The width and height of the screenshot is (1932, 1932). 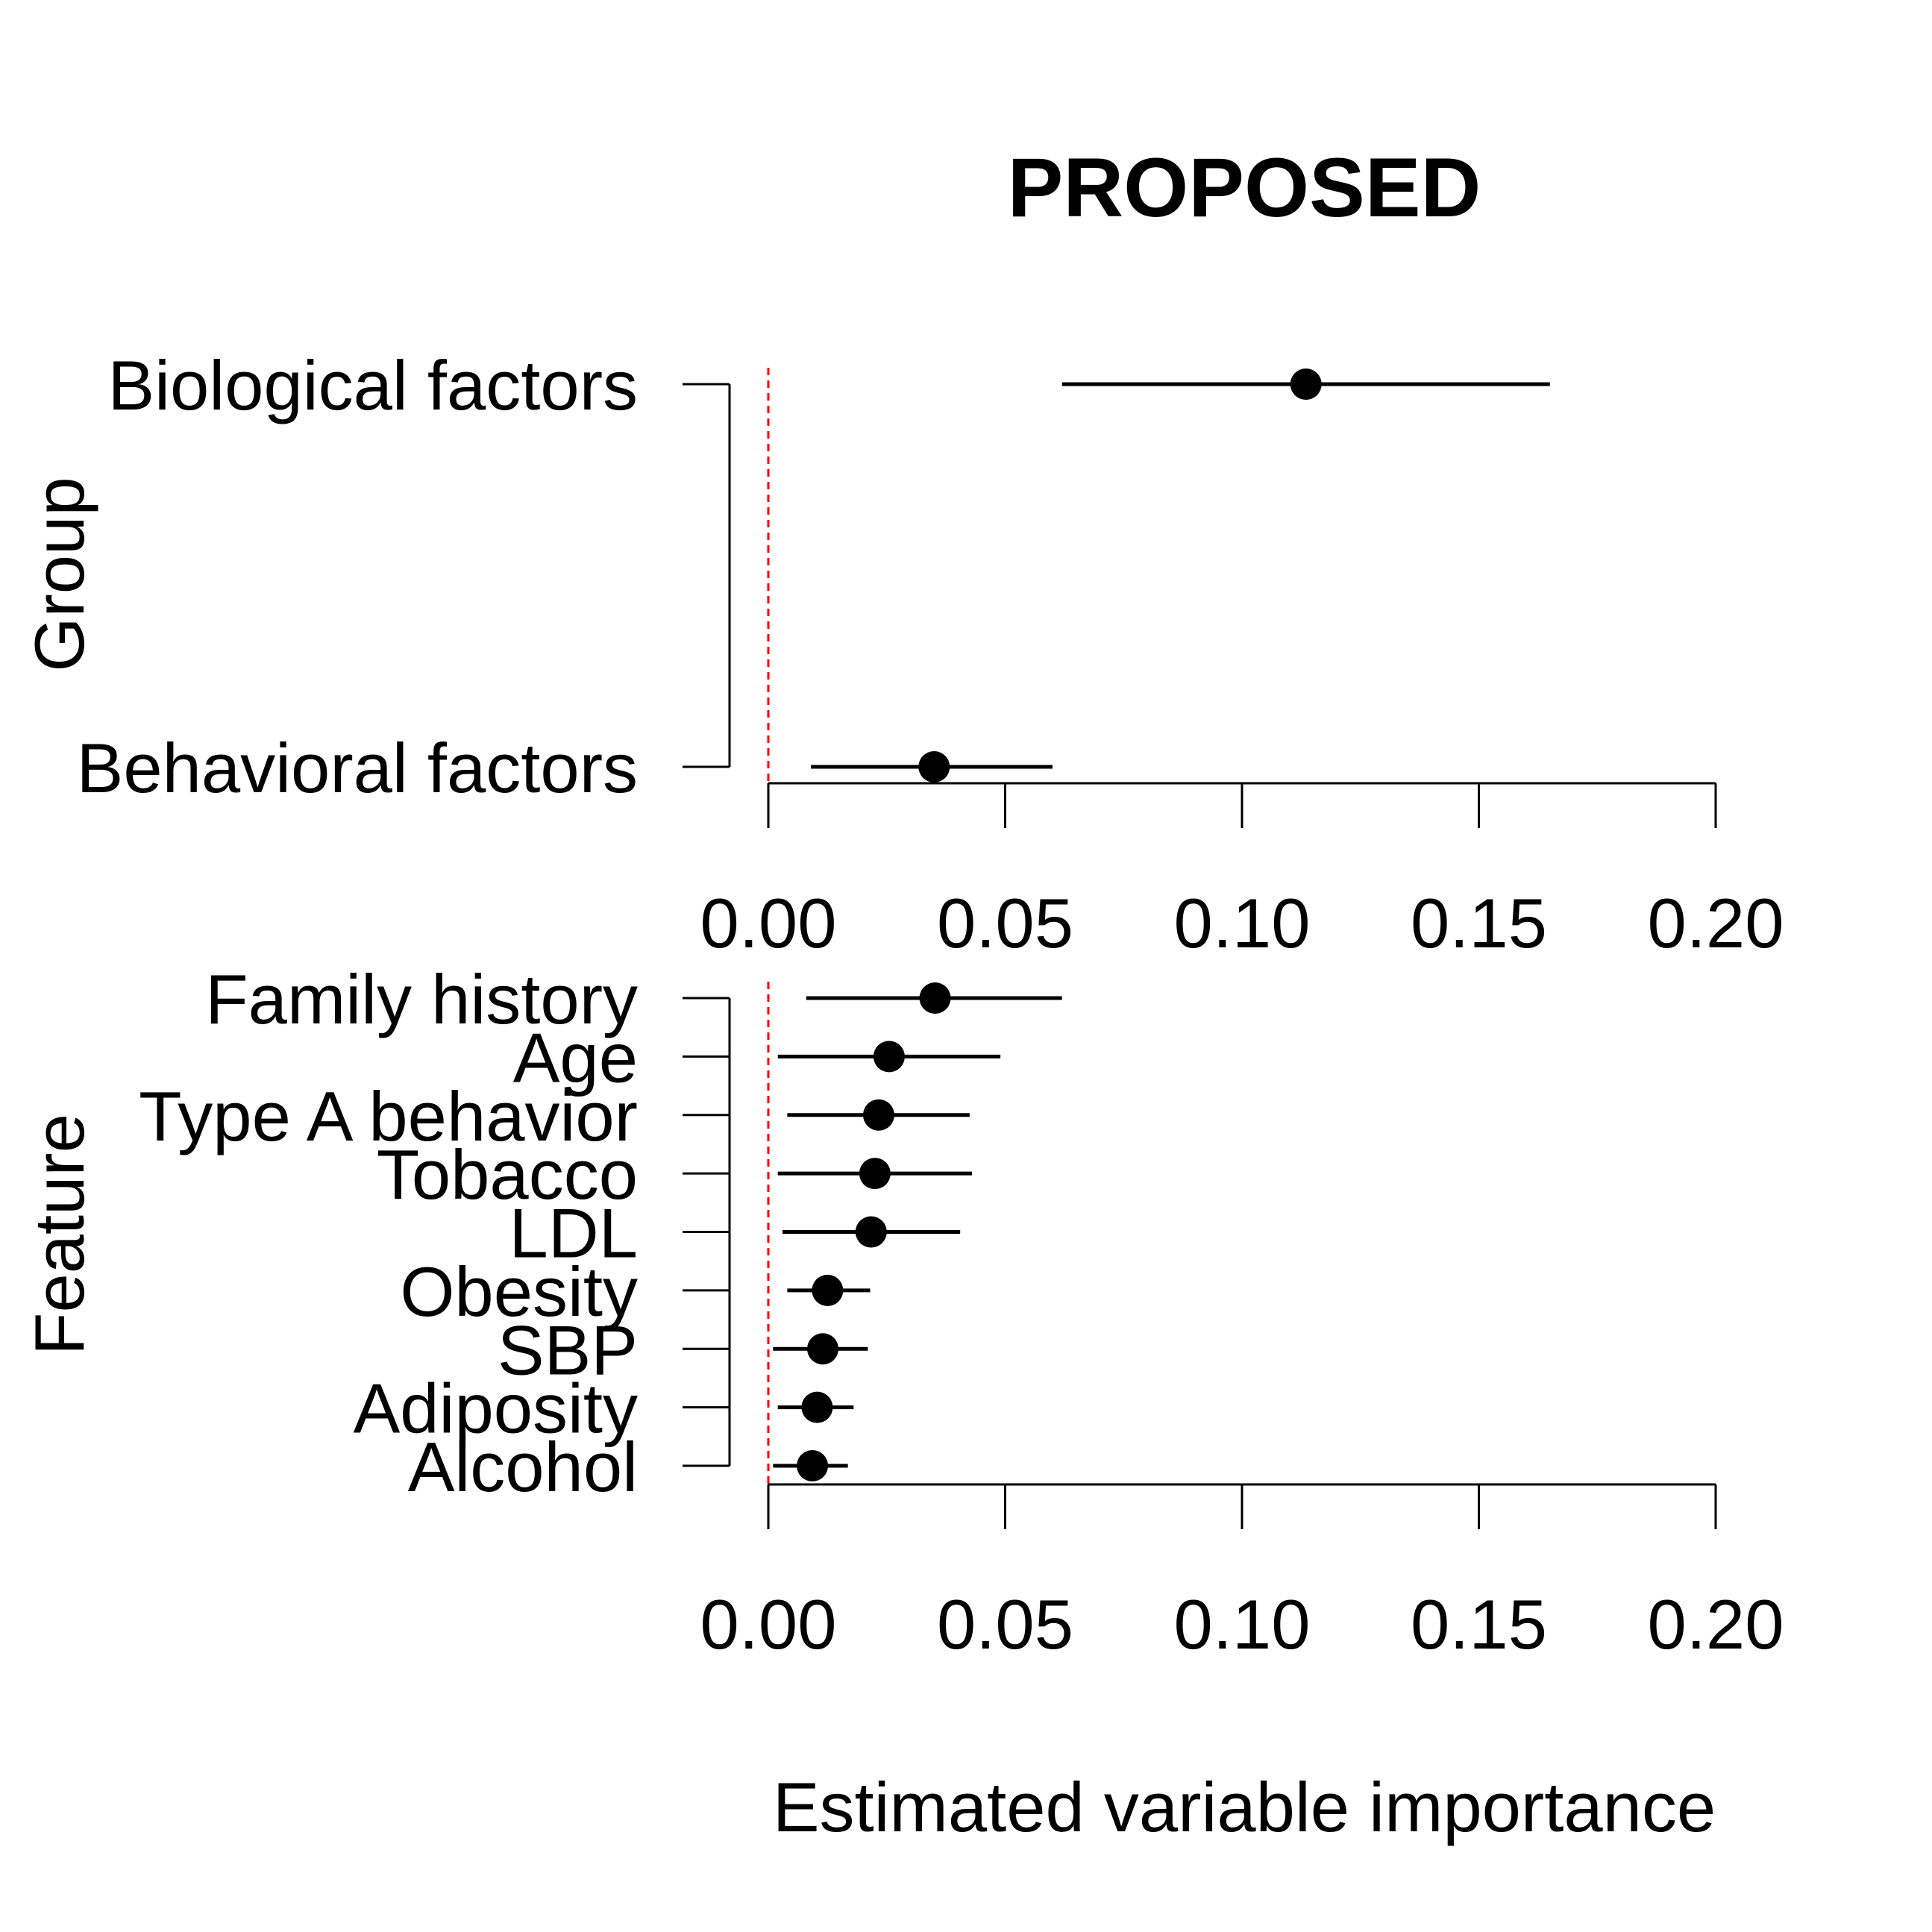 What do you see at coordinates (59, 1234) in the screenshot?
I see `feature-axis-label: Feature` at bounding box center [59, 1234].